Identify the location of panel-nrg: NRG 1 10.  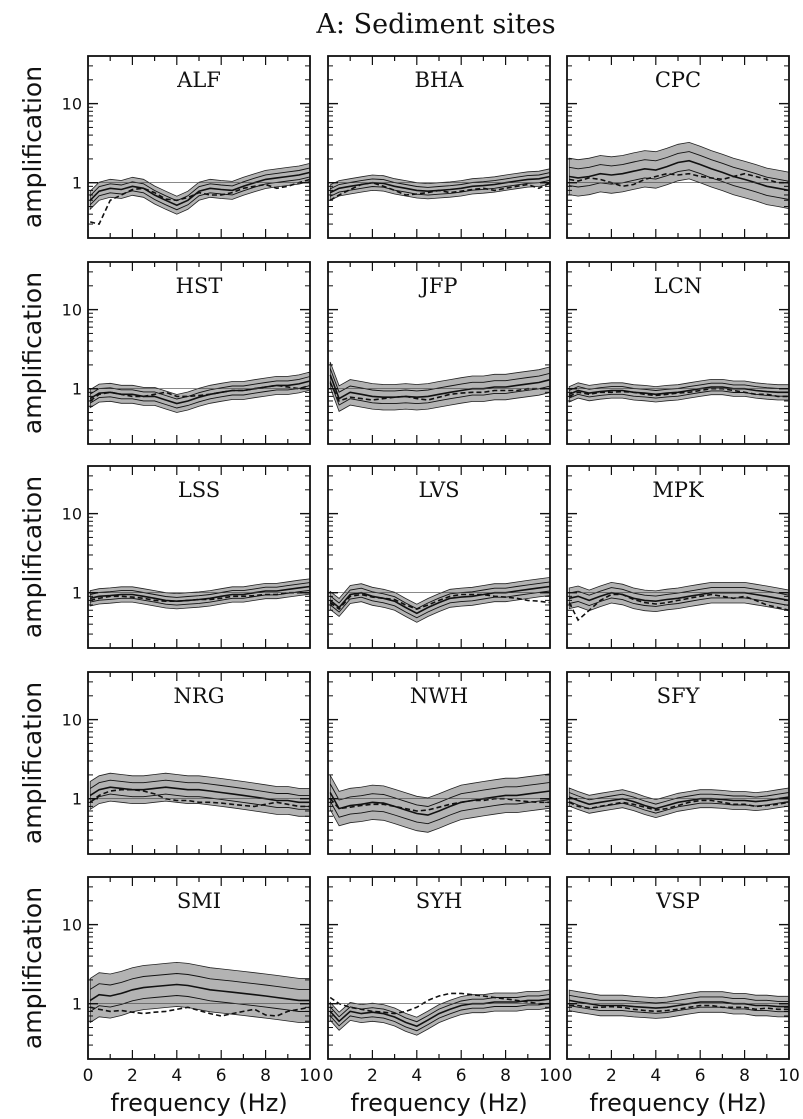
(186, 763).